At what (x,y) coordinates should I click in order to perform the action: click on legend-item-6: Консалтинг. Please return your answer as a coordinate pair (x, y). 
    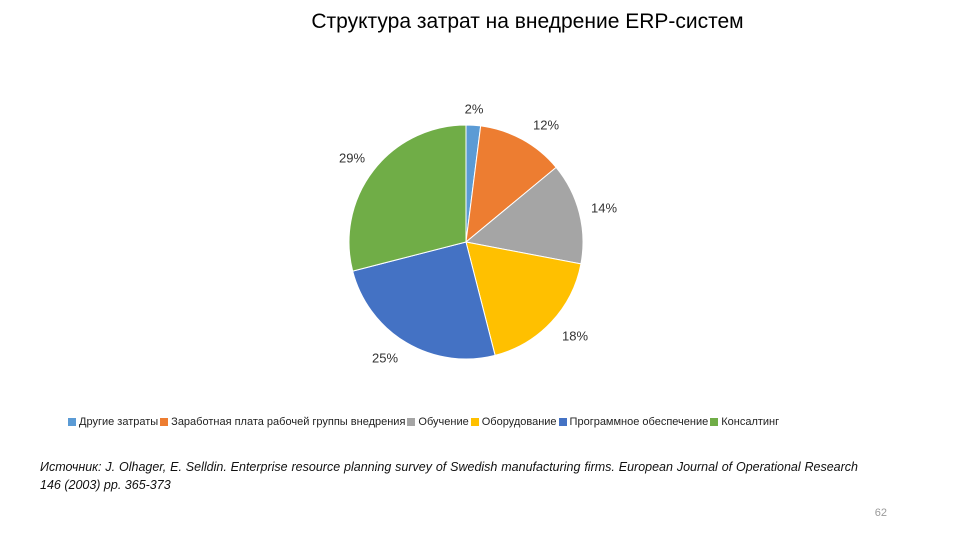
    Looking at the image, I should click on (744, 422).